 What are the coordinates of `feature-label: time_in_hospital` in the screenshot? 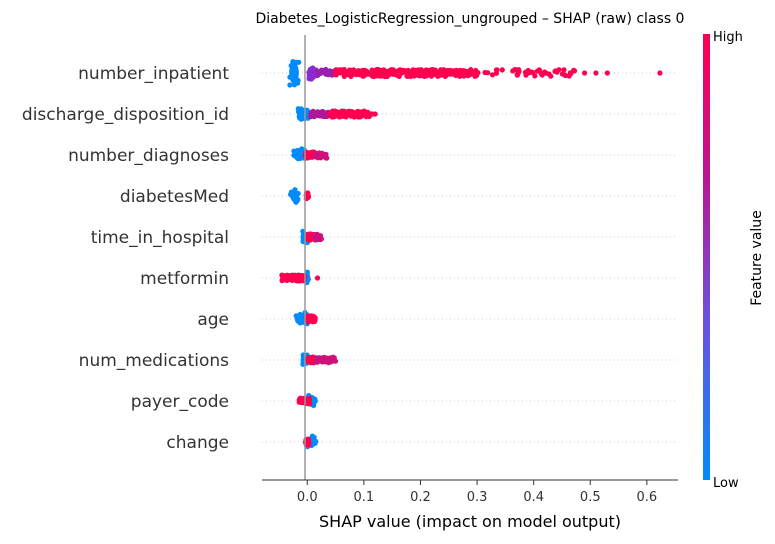 It's located at (160, 238).